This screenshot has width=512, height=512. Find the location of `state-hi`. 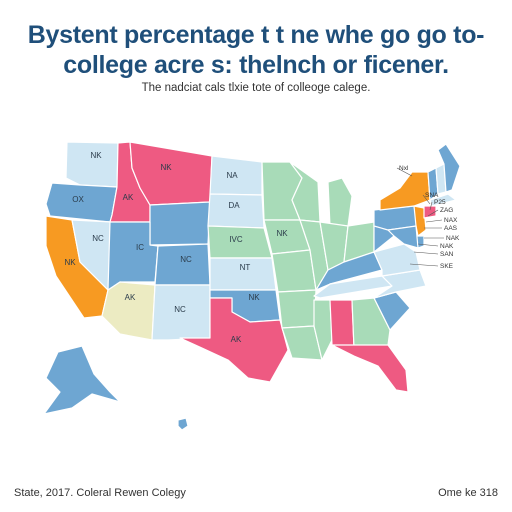

state-hi is located at coordinates (183, 424).